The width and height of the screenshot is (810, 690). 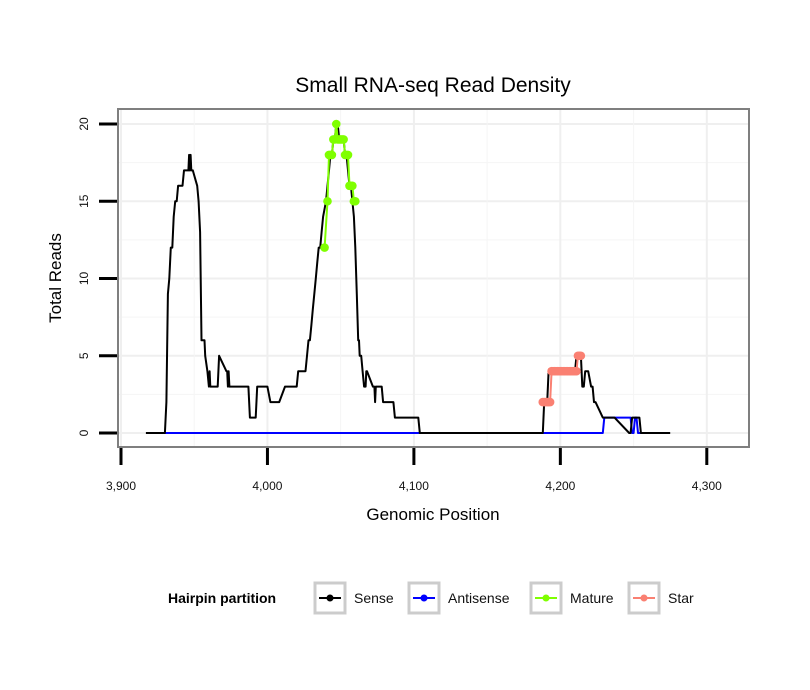 What do you see at coordinates (84, 279) in the screenshot?
I see `y-tick-label: 10` at bounding box center [84, 279].